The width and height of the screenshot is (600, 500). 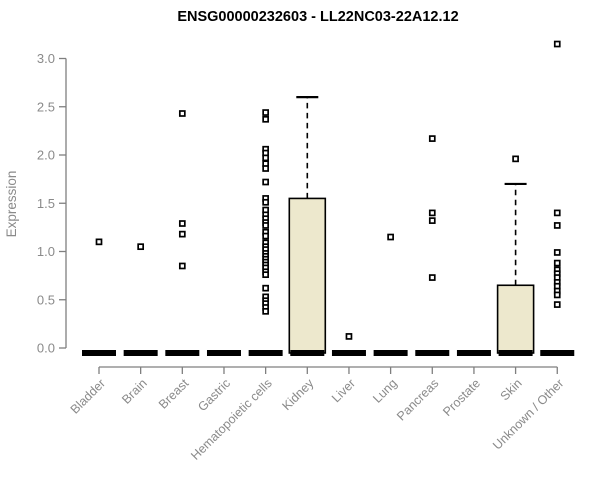 I want to click on y-tick-label: 2.5, so click(x=46, y=106).